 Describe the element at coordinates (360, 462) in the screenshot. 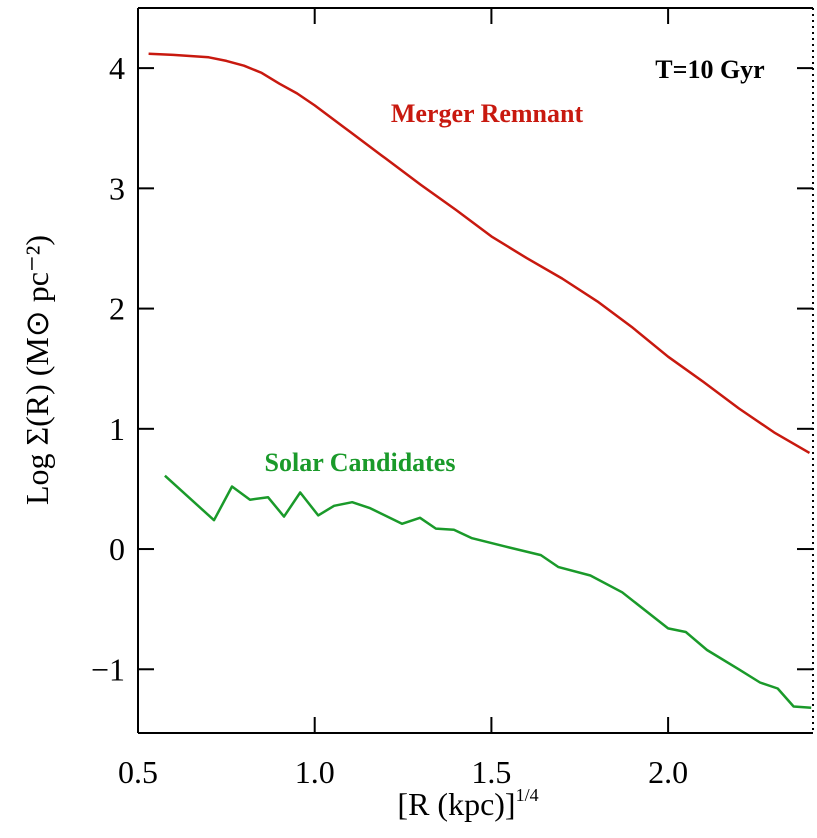

I see `annotation: Solar Candidates` at that location.